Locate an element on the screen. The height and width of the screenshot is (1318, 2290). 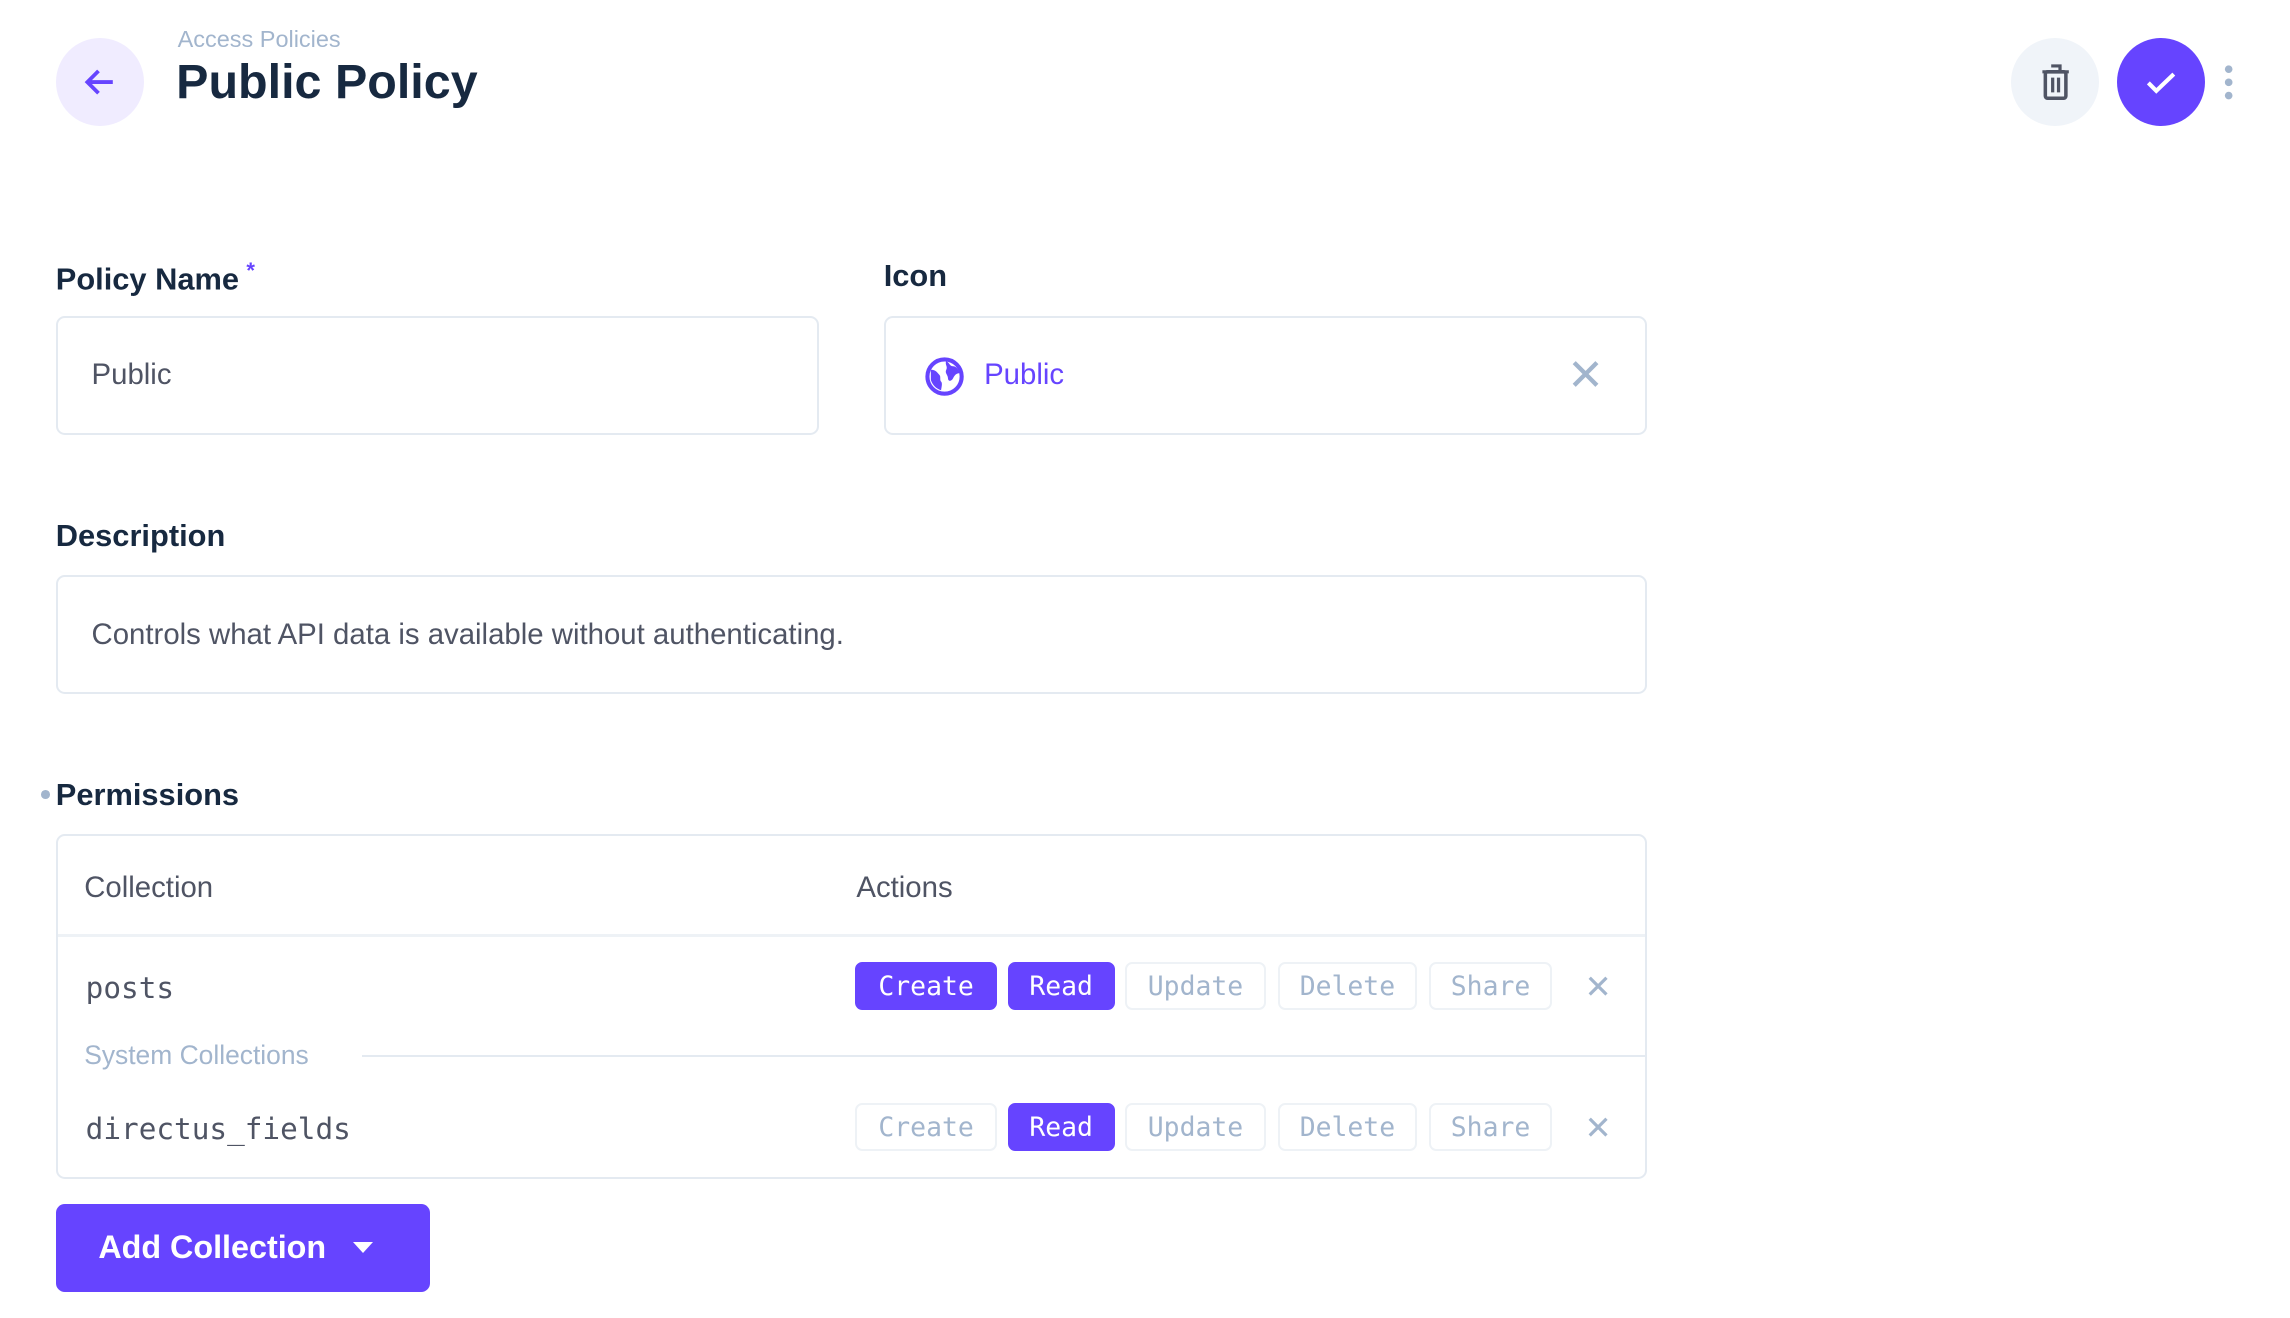
delete-button is located at coordinates (2055, 82).